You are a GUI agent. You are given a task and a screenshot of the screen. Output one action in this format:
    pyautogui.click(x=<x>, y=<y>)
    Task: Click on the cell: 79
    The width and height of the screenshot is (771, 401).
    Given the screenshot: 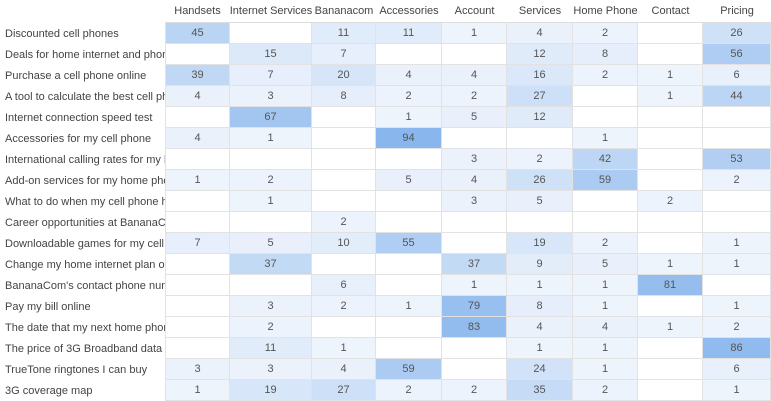 What is the action you would take?
    pyautogui.click(x=474, y=306)
    